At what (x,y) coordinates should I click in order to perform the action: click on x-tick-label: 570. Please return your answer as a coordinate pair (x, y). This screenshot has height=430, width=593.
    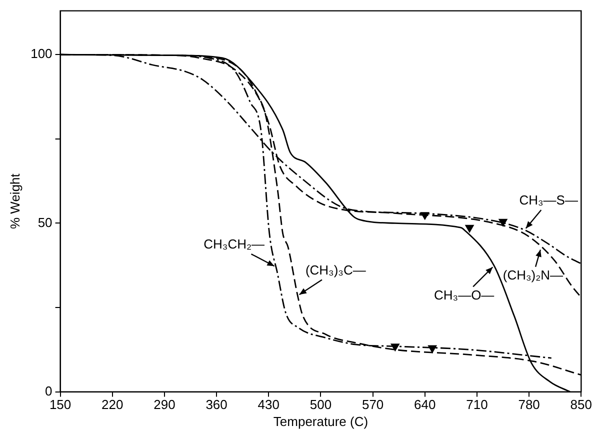
    Looking at the image, I should click on (373, 404).